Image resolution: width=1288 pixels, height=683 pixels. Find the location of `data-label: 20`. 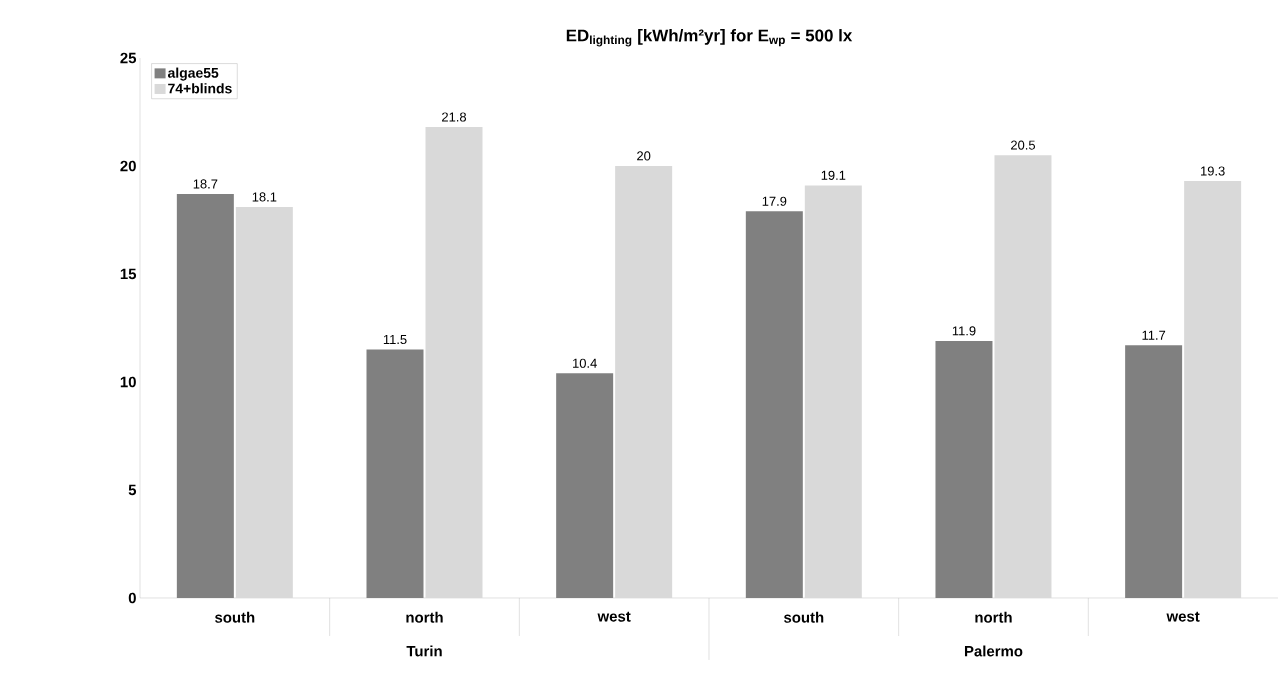

data-label: 20 is located at coordinates (644, 156).